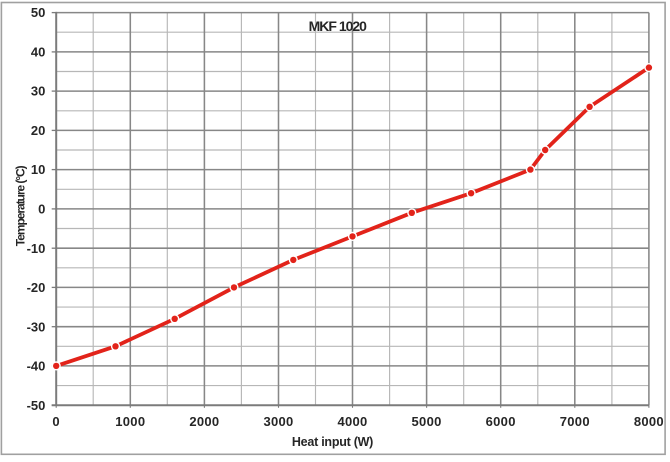  I want to click on svg-text: -30, so click(36, 326).